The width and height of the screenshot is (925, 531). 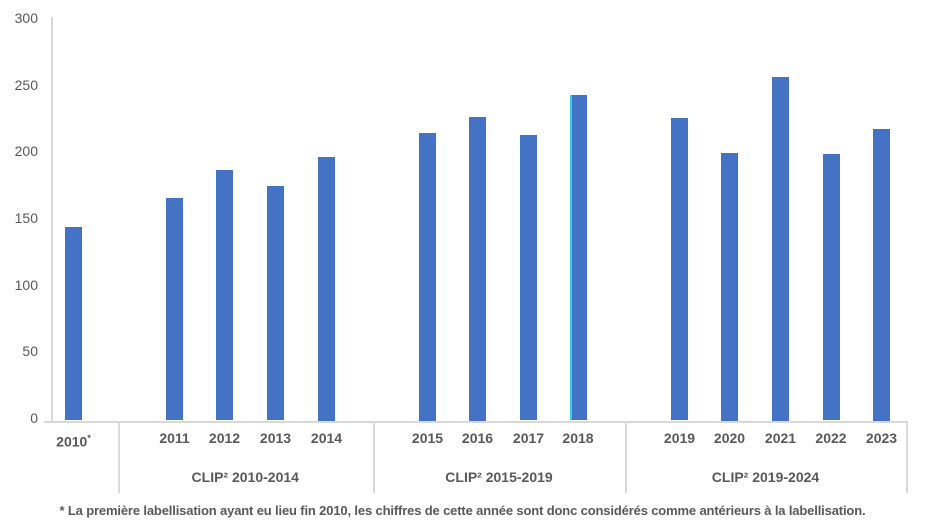 I want to click on bar-2013, so click(x=275, y=303).